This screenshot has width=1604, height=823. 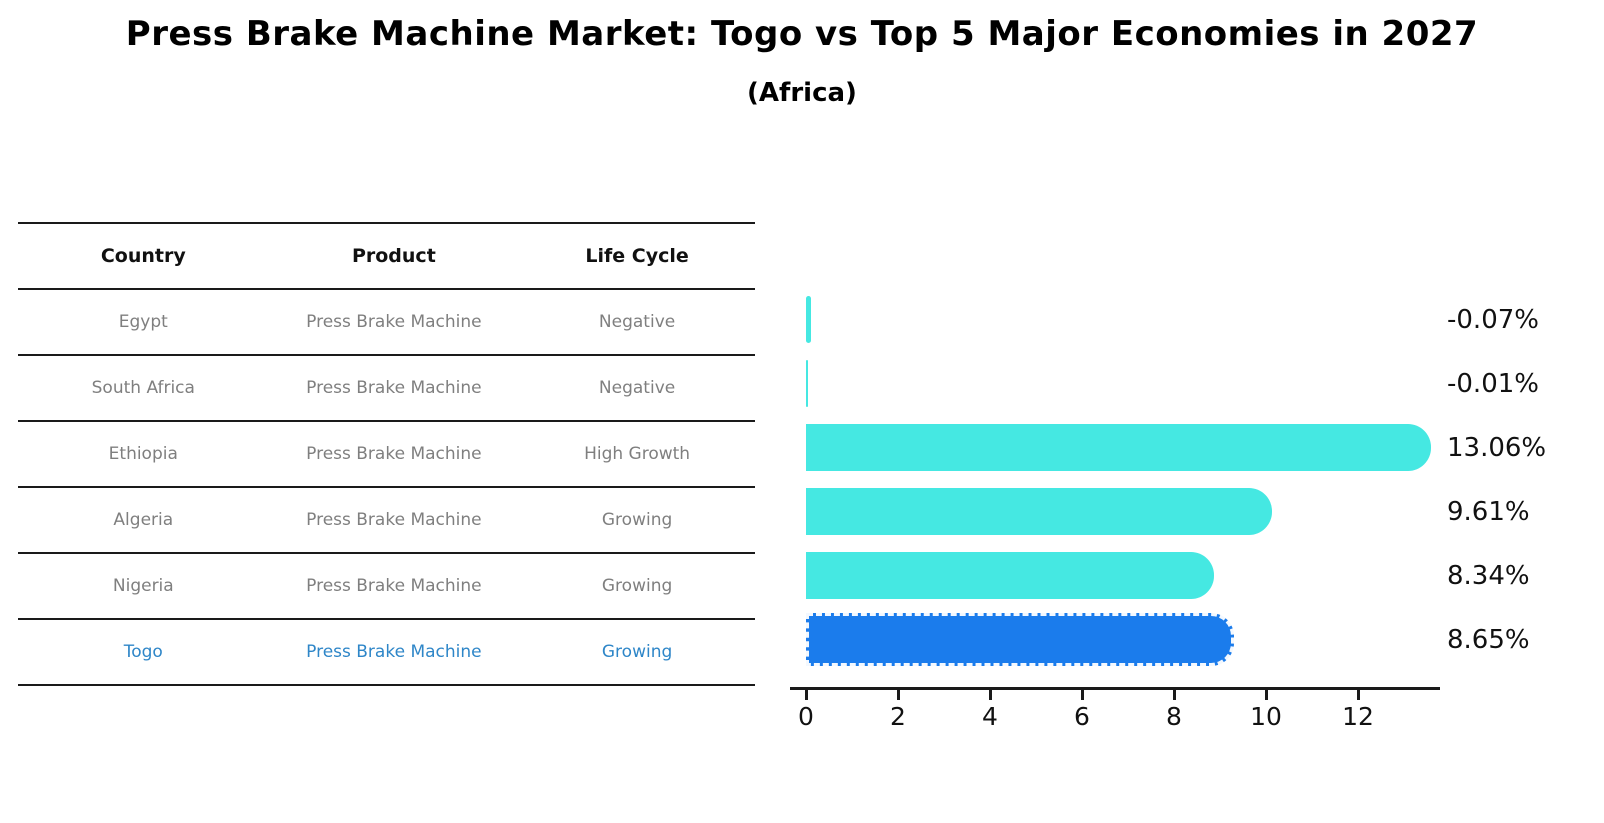 What do you see at coordinates (143, 322) in the screenshot?
I see `cell-country: Egypt` at bounding box center [143, 322].